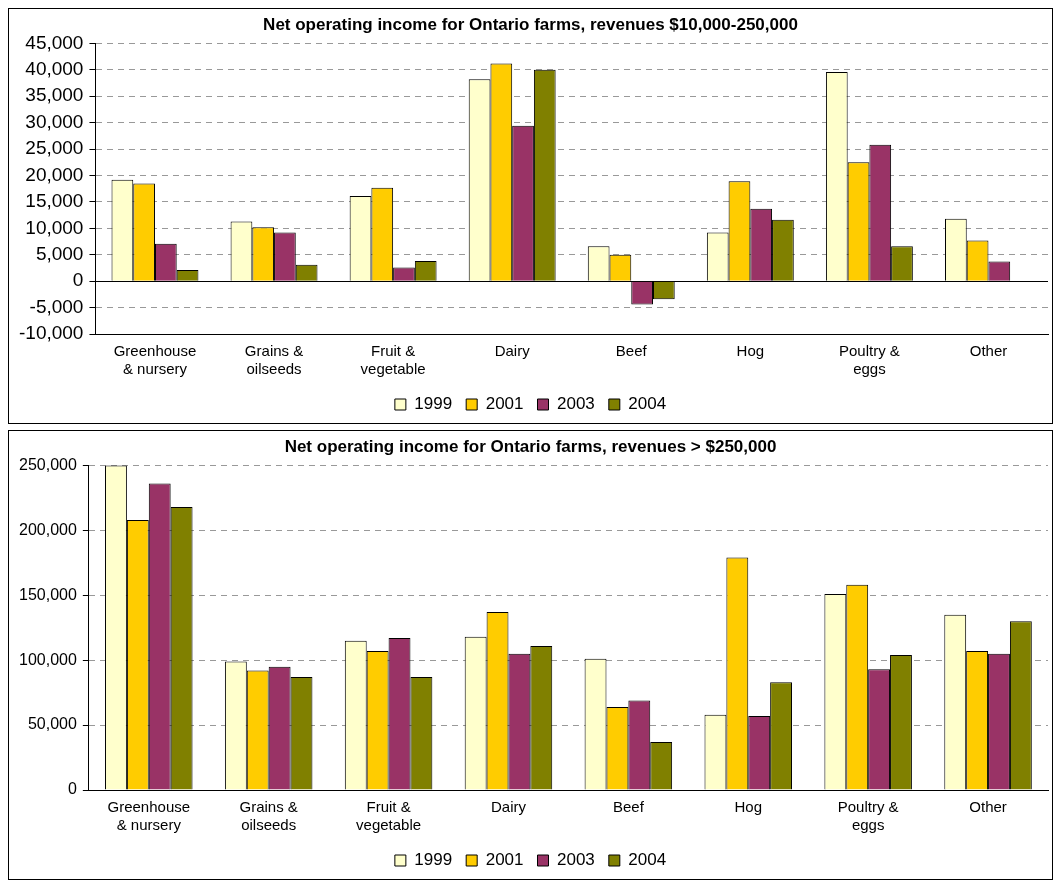  Describe the element at coordinates (54, 227) in the screenshot. I see `y-tick-label: 10,000` at that location.